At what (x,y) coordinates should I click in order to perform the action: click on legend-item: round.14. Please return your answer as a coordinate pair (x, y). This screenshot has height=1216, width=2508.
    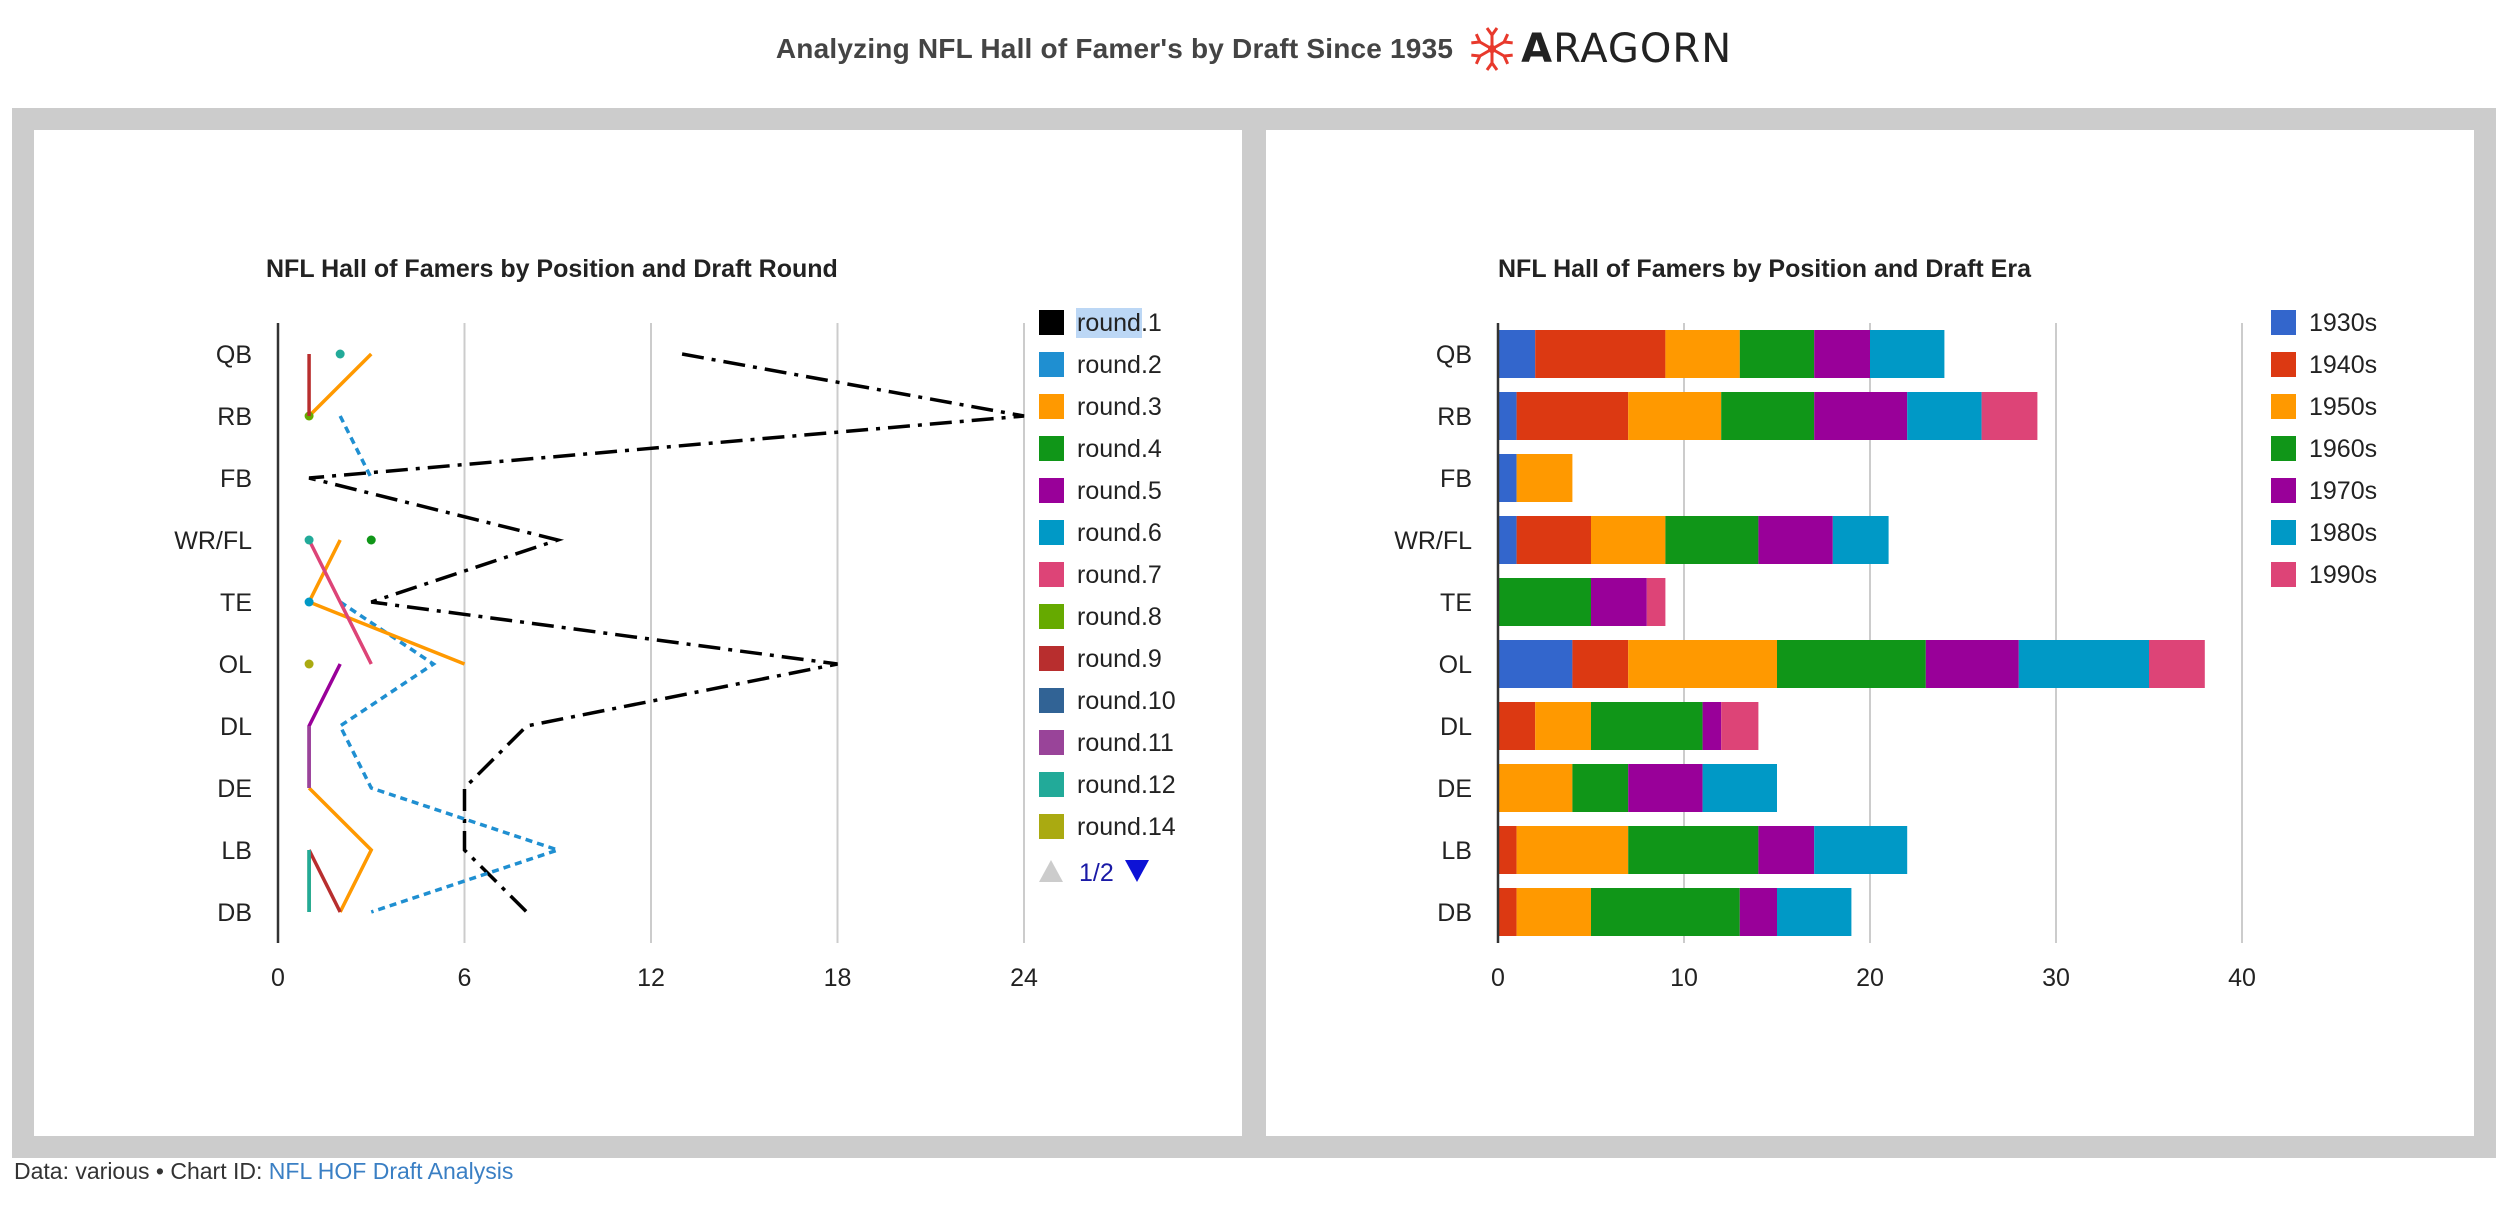
    Looking at the image, I should click on (1107, 827).